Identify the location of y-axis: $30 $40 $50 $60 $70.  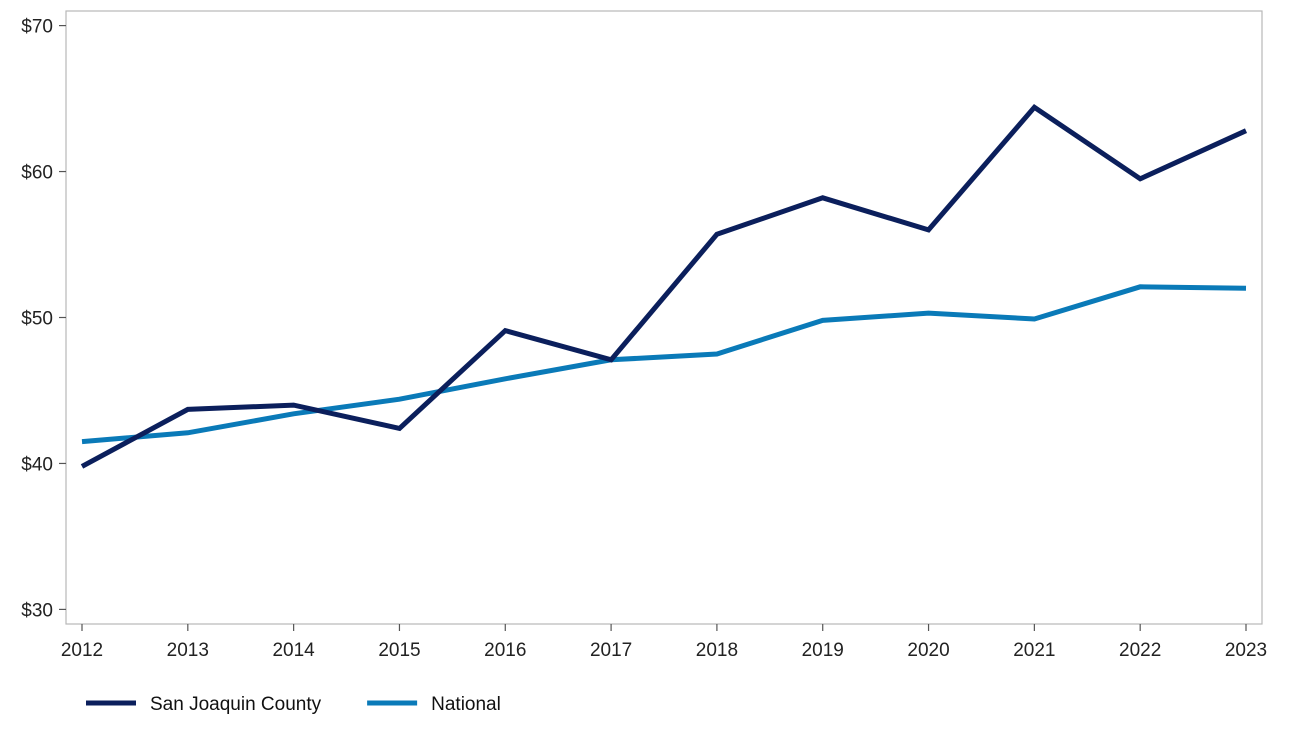
(43, 319).